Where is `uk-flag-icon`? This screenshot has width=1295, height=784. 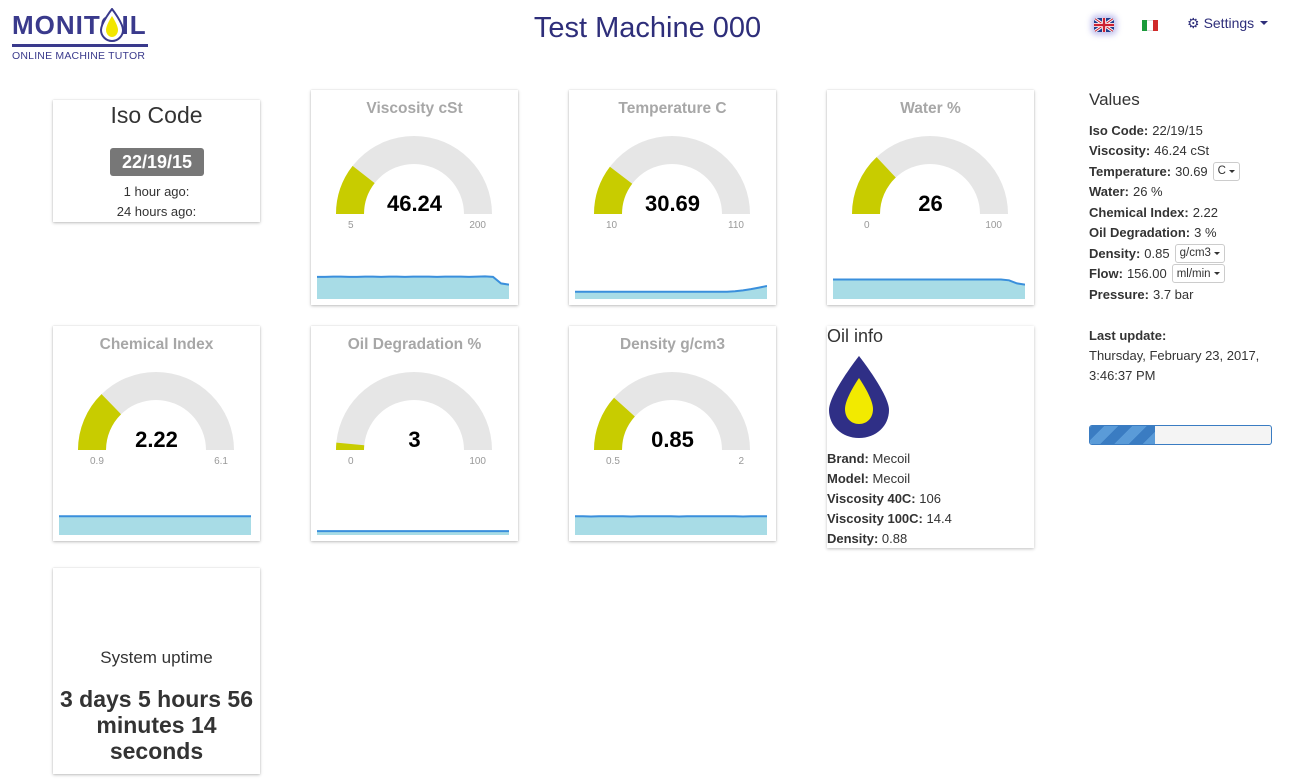
uk-flag-icon is located at coordinates (1104, 25).